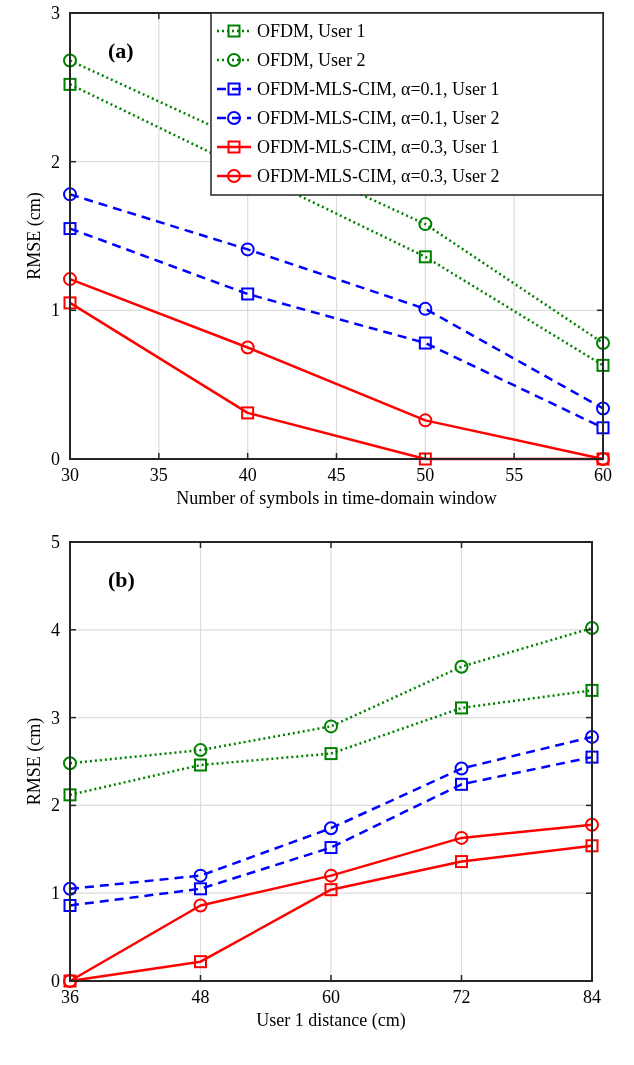 The width and height of the screenshot is (634, 1065). What do you see at coordinates (55, 542) in the screenshot?
I see `y-tick-label: 5` at bounding box center [55, 542].